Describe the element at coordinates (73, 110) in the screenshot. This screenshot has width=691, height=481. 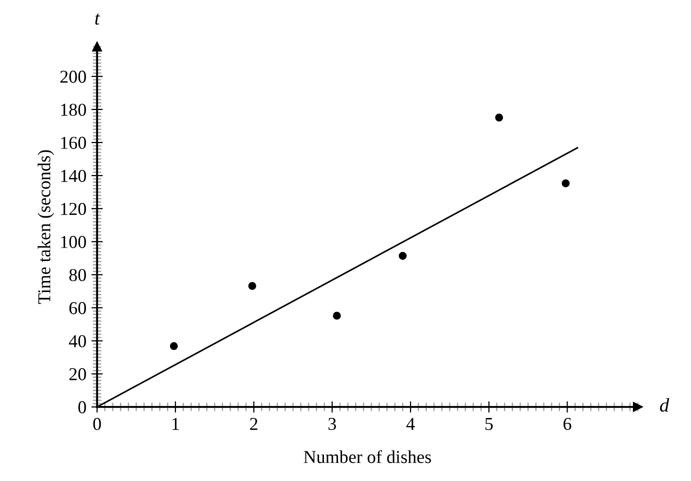
I see `y-tick-label: 180` at that location.